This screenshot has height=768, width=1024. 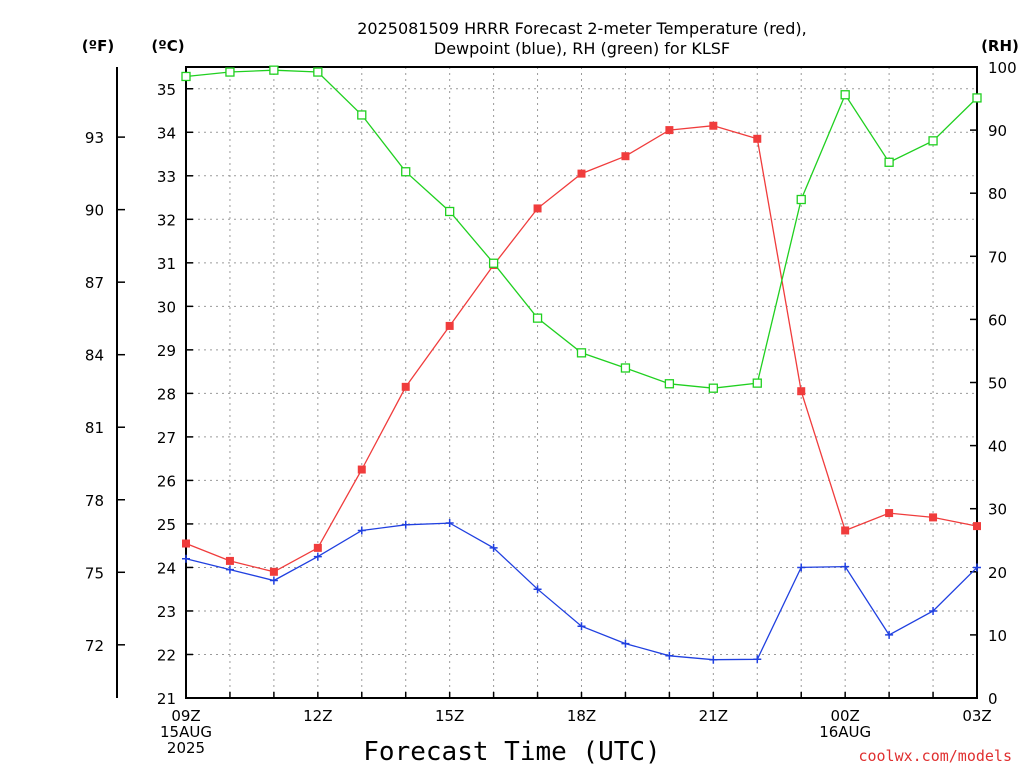 I want to click on fahrenheit-tick-label: 90, so click(x=94, y=211).